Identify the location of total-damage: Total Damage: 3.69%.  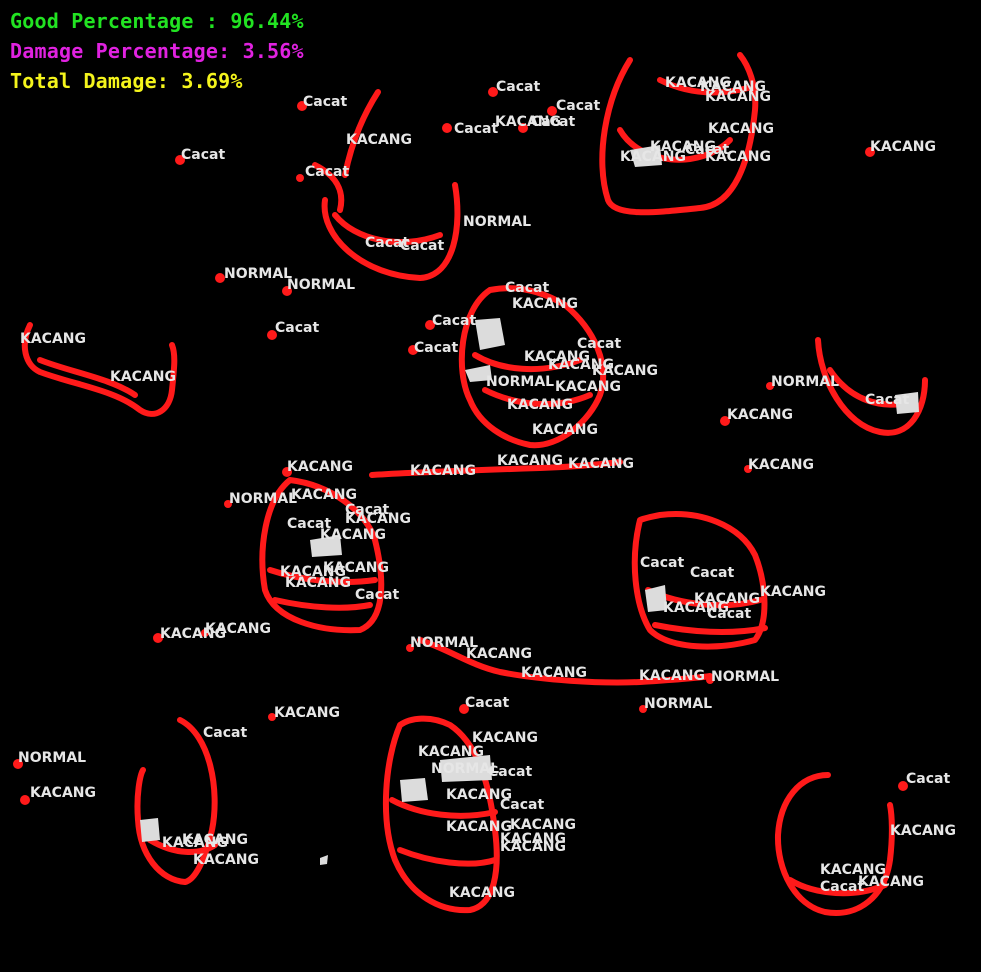
(126, 81).